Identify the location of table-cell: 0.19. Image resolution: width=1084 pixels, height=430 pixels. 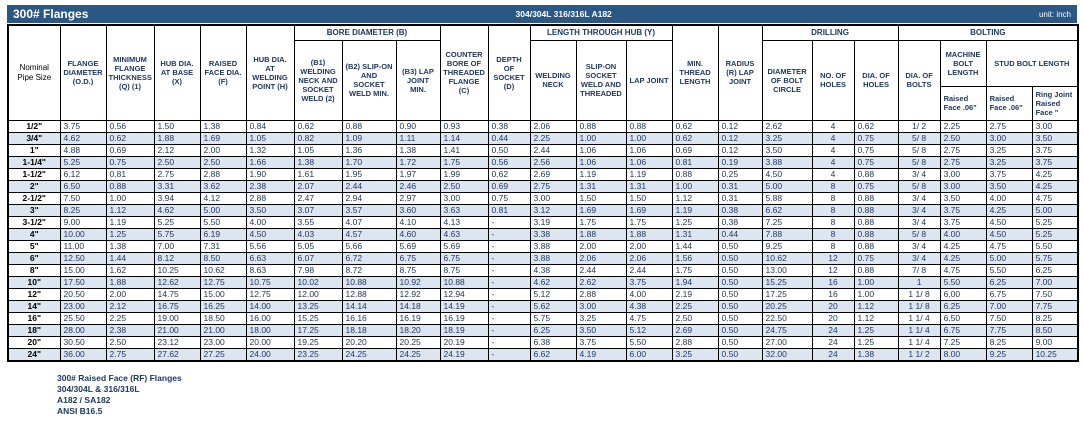
(740, 162).